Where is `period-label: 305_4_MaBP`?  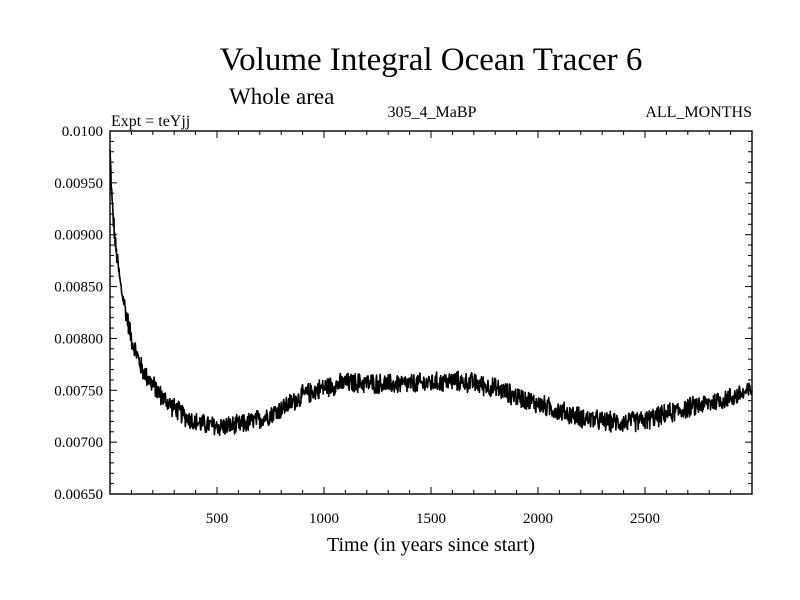 period-label: 305_4_MaBP is located at coordinates (432, 112).